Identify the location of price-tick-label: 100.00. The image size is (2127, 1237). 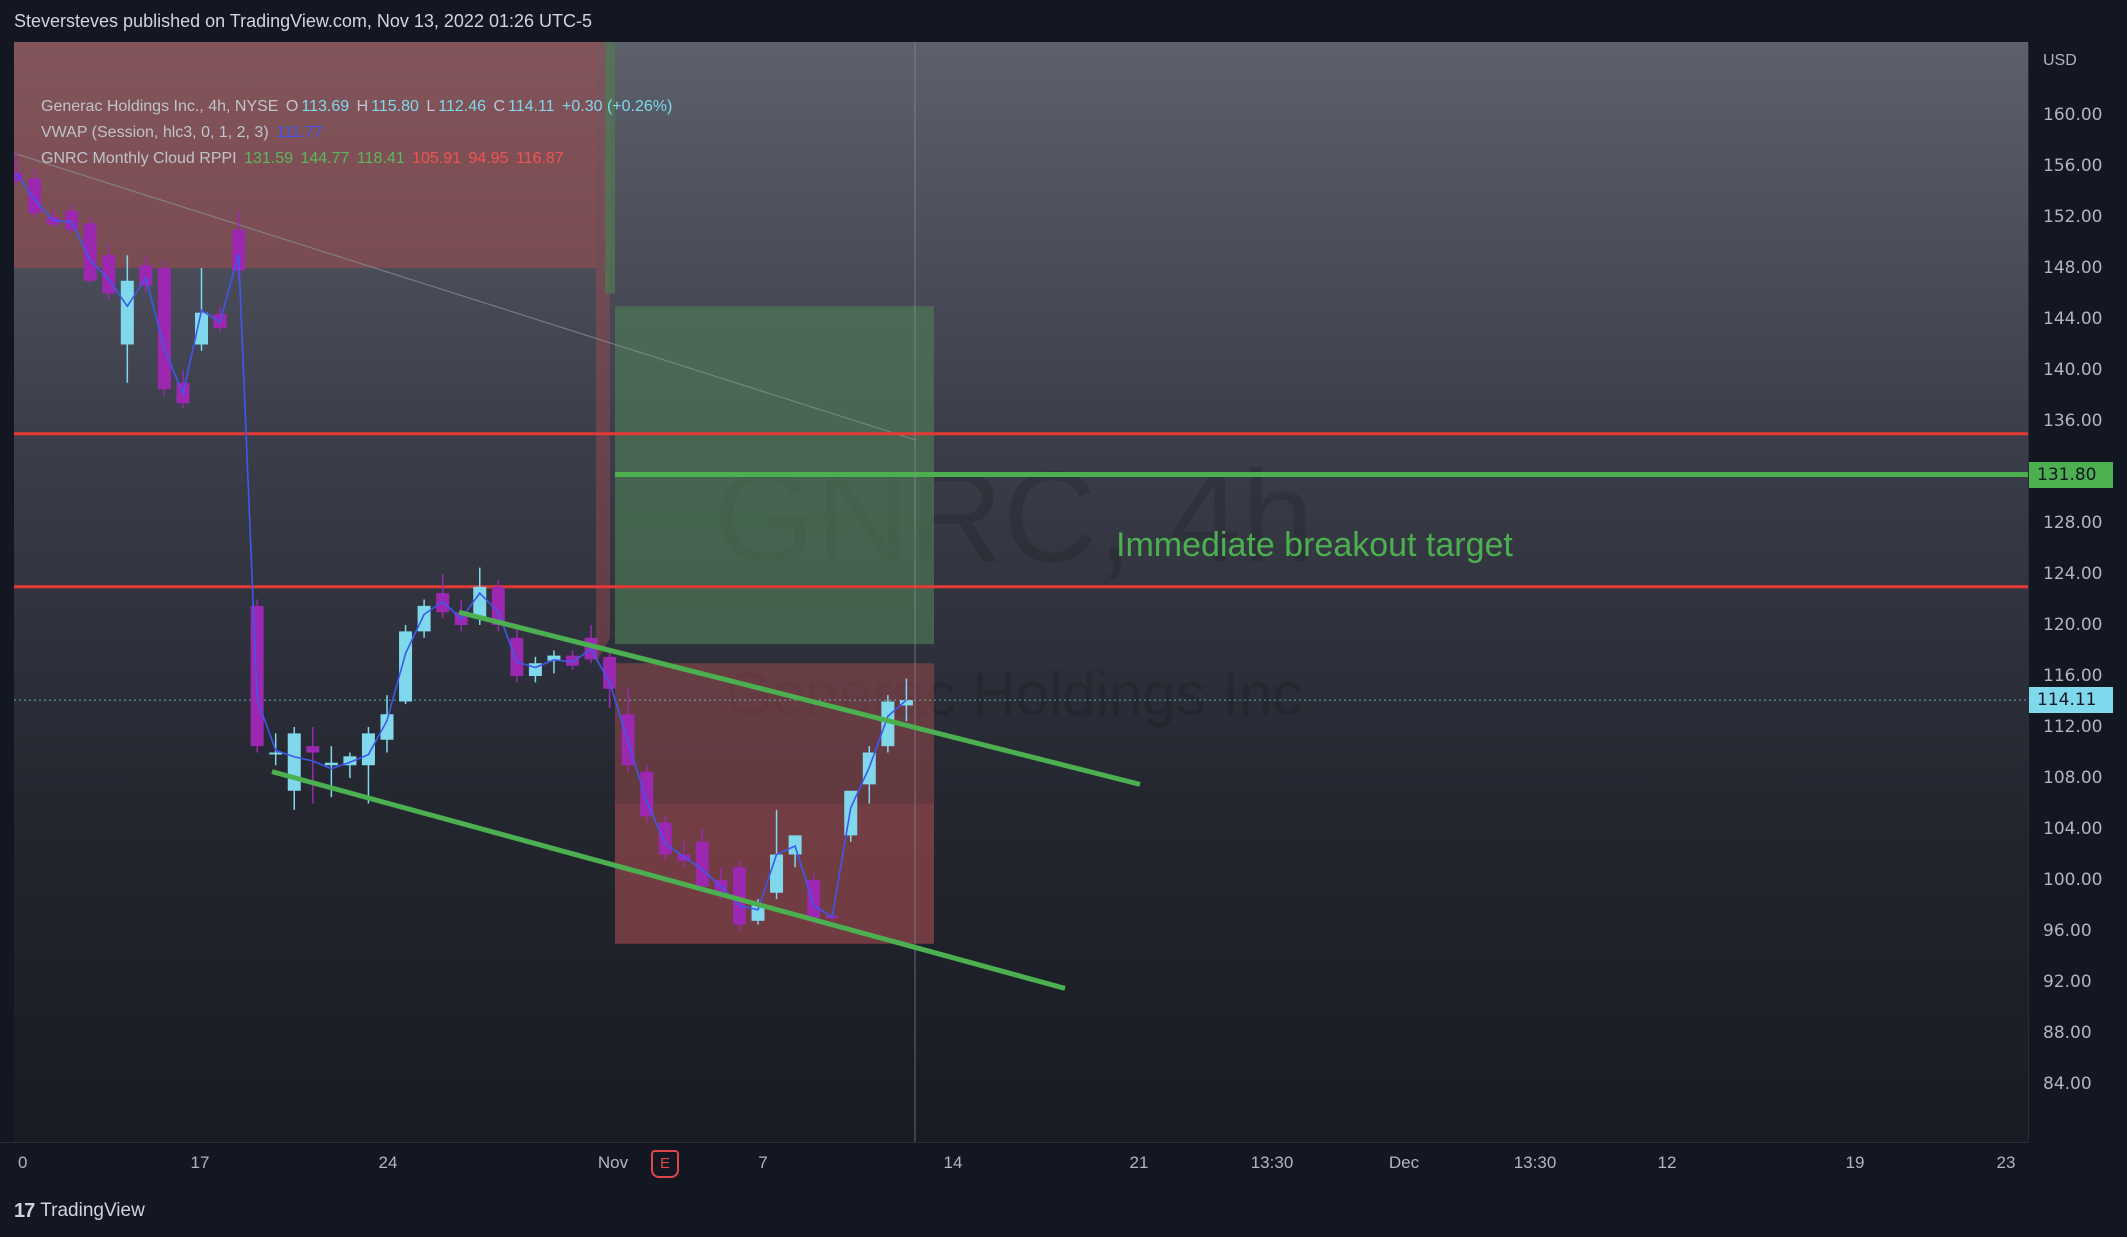
(2073, 880).